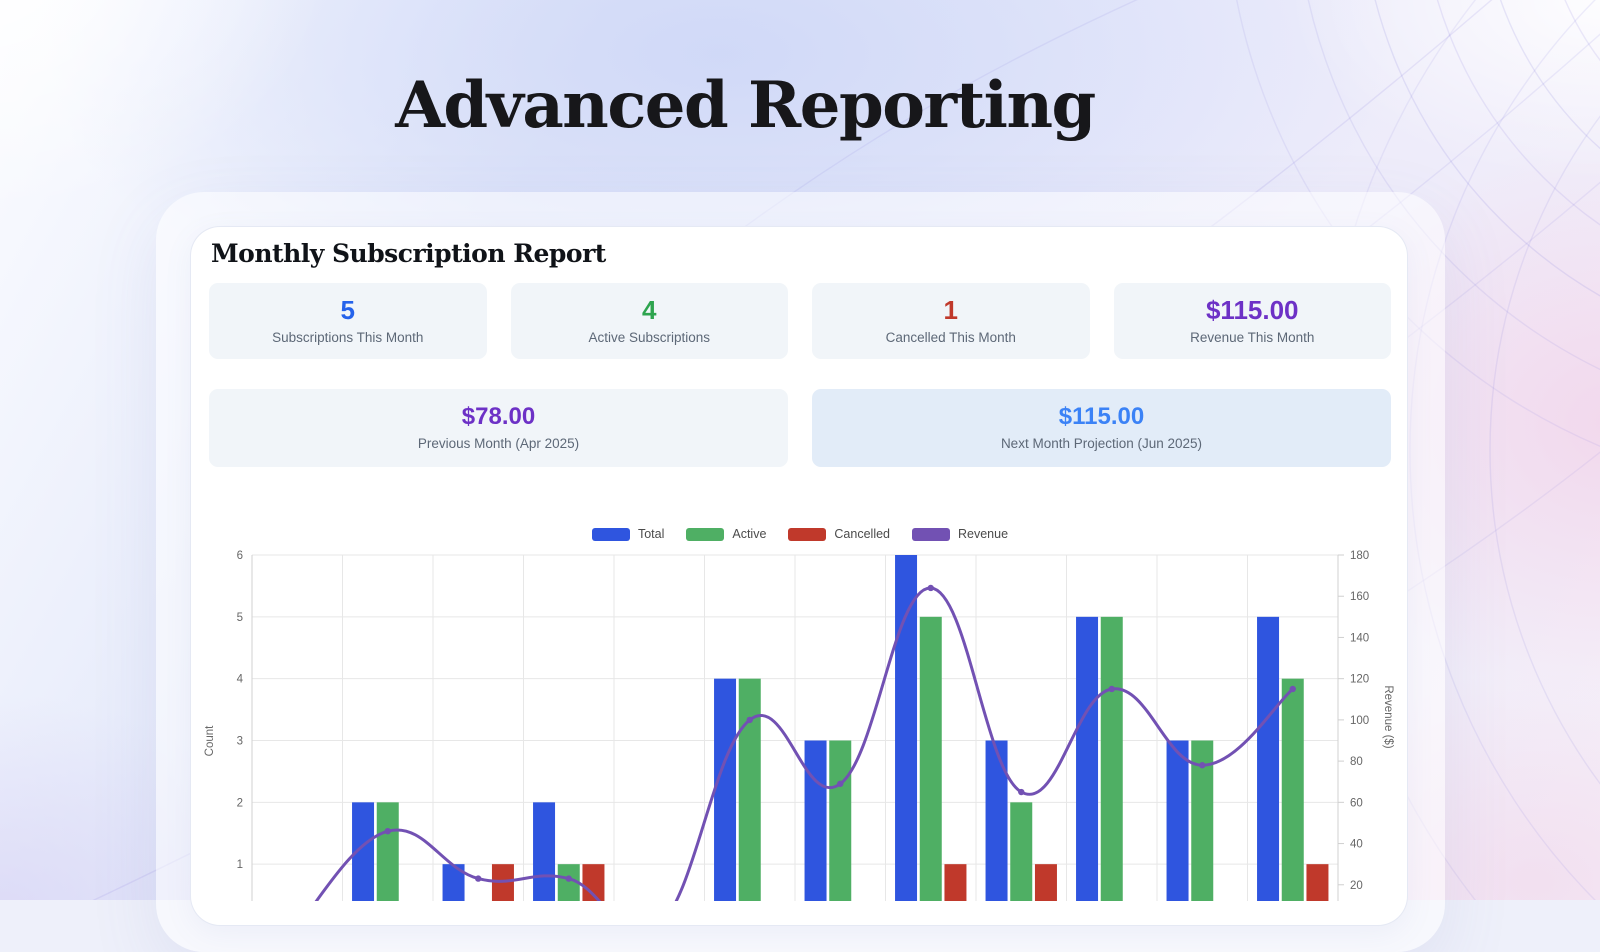 This screenshot has width=1600, height=952. I want to click on svg-text: 20, so click(1356, 886).